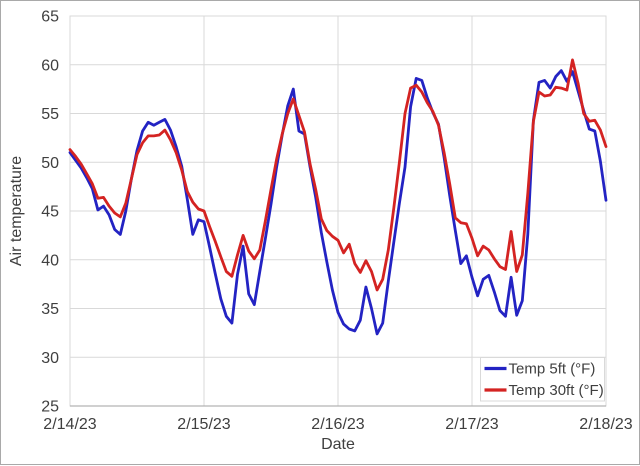 The image size is (640, 466). Describe the element at coordinates (471, 424) in the screenshot. I see `x-tick-label: 2/17/23` at that location.